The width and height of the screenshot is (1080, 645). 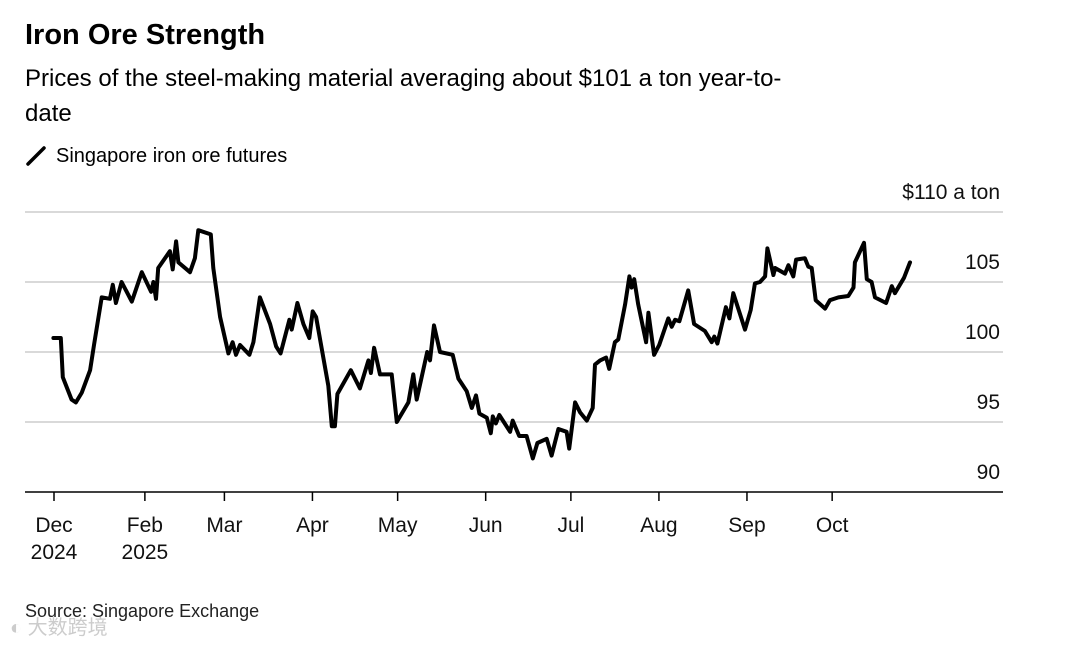 What do you see at coordinates (514, 527) in the screenshot?
I see `x-axis: Dec 2024 Feb 2025 Mar Apr May Jun Jul Aug Sep Oct` at bounding box center [514, 527].